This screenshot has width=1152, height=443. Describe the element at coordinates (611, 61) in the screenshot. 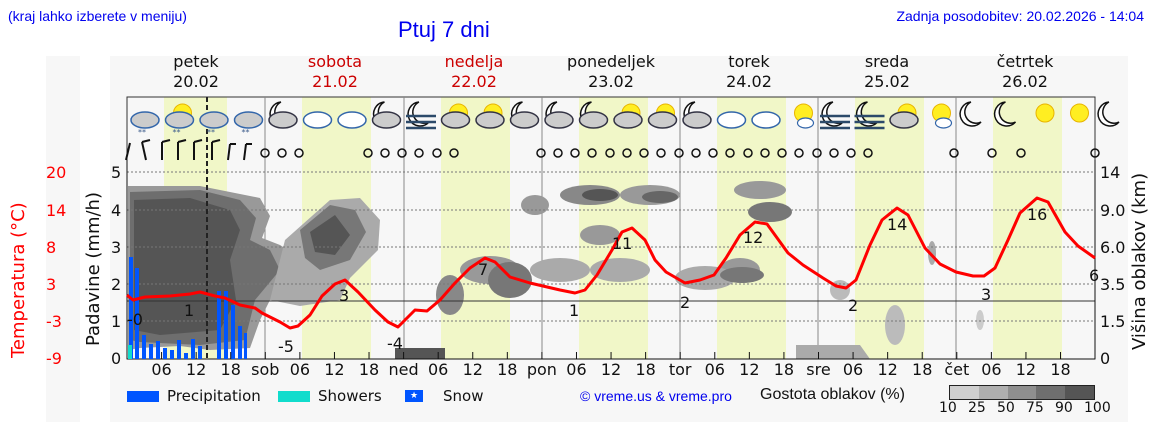

I see `day-name: ponedeljek` at that location.